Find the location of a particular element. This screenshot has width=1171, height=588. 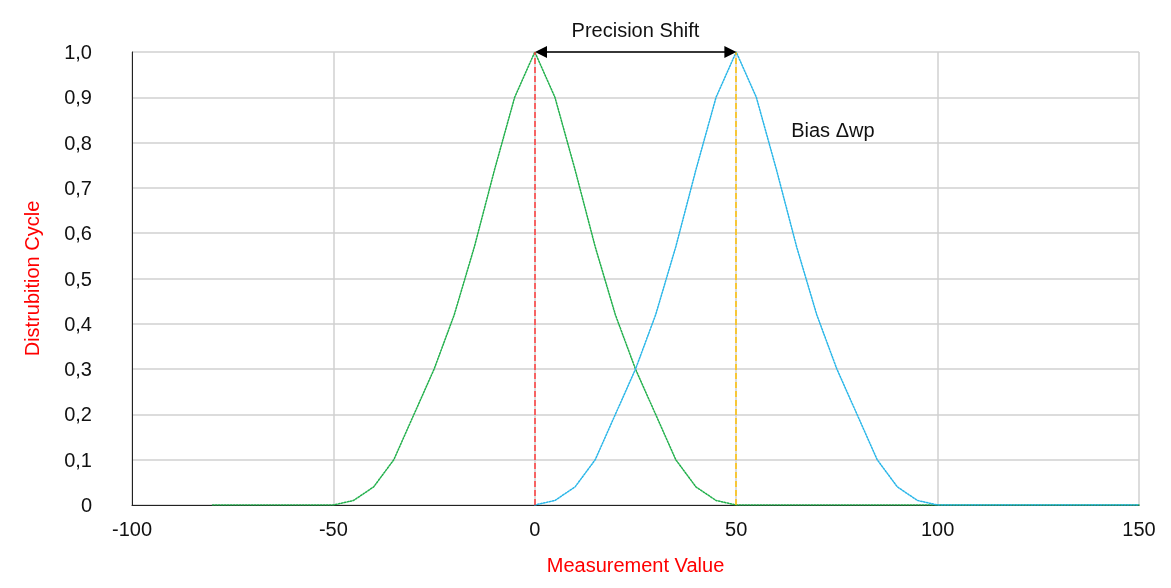

y-tick-label: 0,1 is located at coordinates (78, 459).